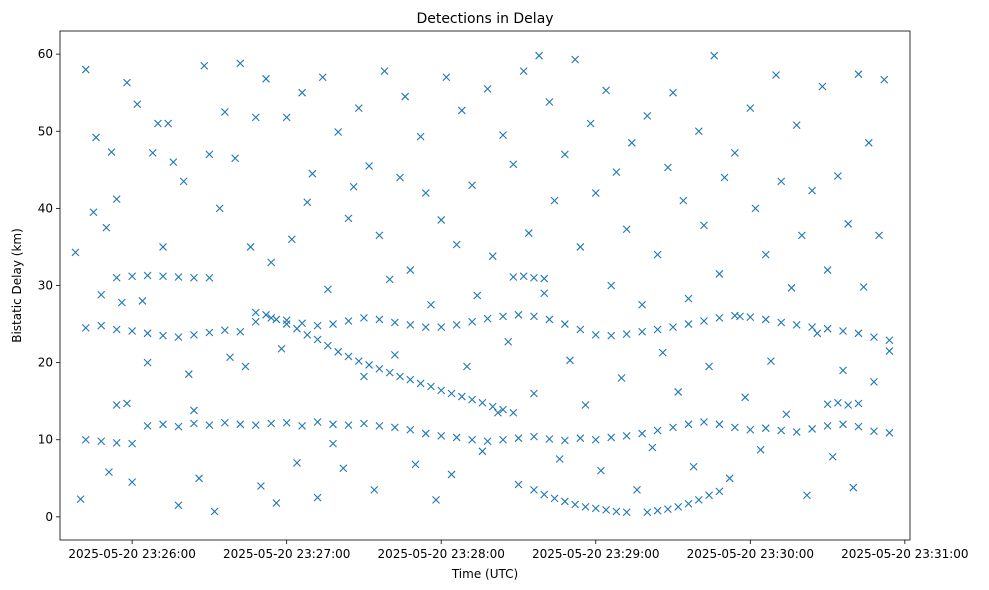 This screenshot has width=989, height=590. I want to click on y-tick-label: 50, so click(45, 131).